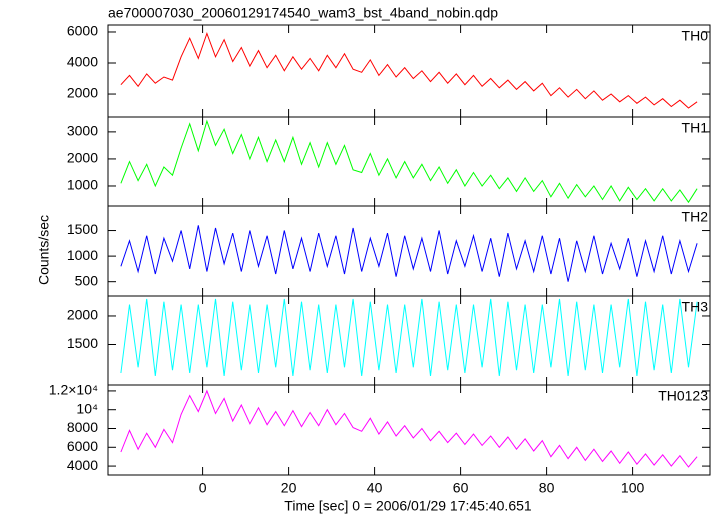 This screenshot has height=521, width=717. What do you see at coordinates (289, 488) in the screenshot?
I see `x-tick-label: 20` at bounding box center [289, 488].